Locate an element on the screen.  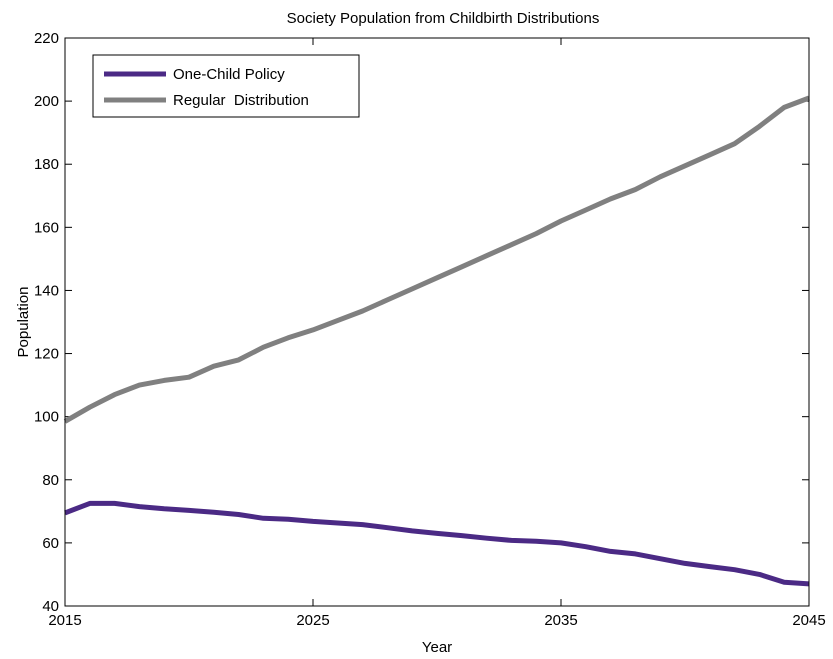
y-axis-label: Population is located at coordinates (23, 322).